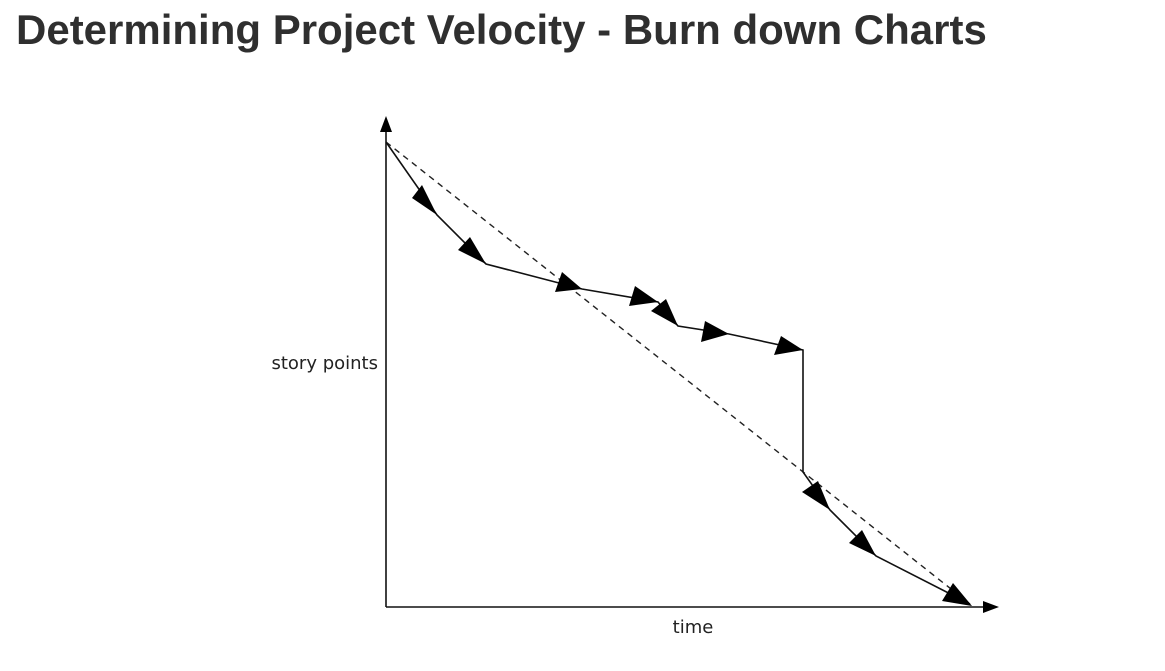 The width and height of the screenshot is (1165, 671). I want to click on x-axis-label: time, so click(693, 627).